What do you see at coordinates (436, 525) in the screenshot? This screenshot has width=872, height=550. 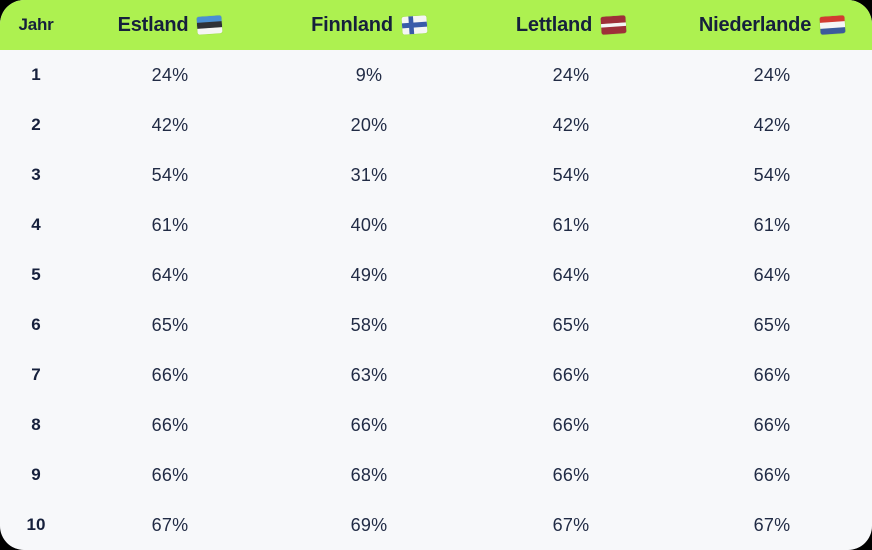 I see `table-row: 10 67% 69% 67% 67%` at bounding box center [436, 525].